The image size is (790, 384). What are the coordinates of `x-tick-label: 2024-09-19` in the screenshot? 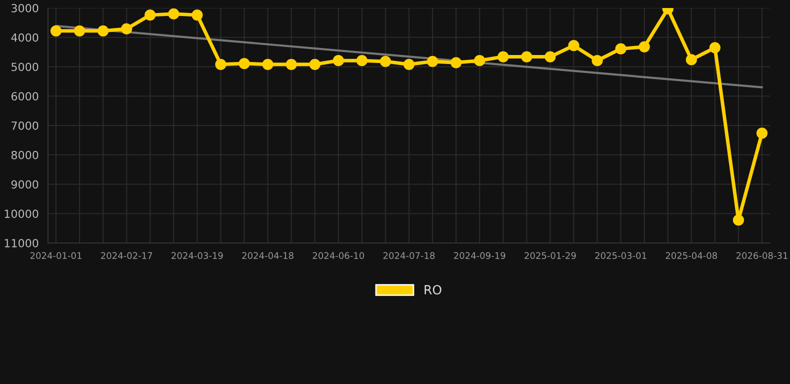 It's located at (480, 256).